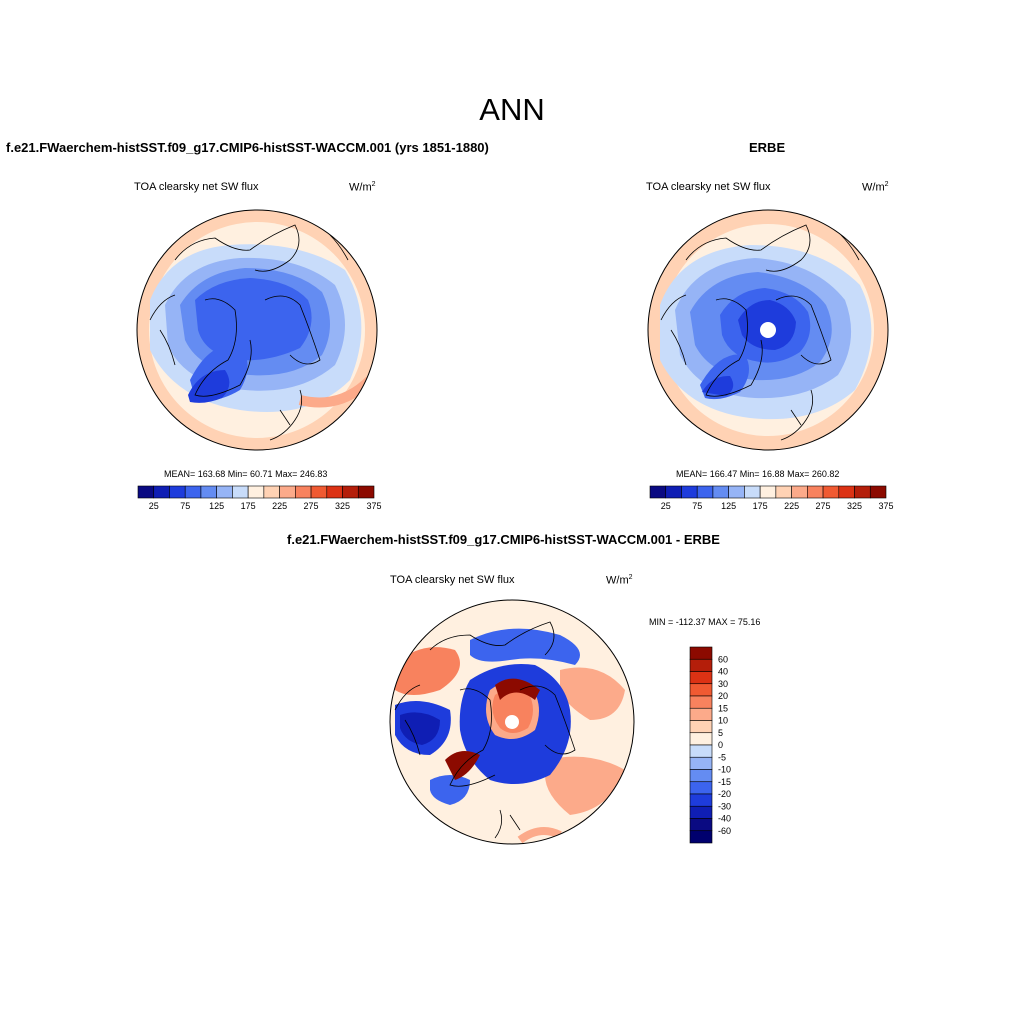 The image size is (1024, 1024). What do you see at coordinates (728, 506) in the screenshot?
I see `obs-colorbar-tick-label: 125` at bounding box center [728, 506].